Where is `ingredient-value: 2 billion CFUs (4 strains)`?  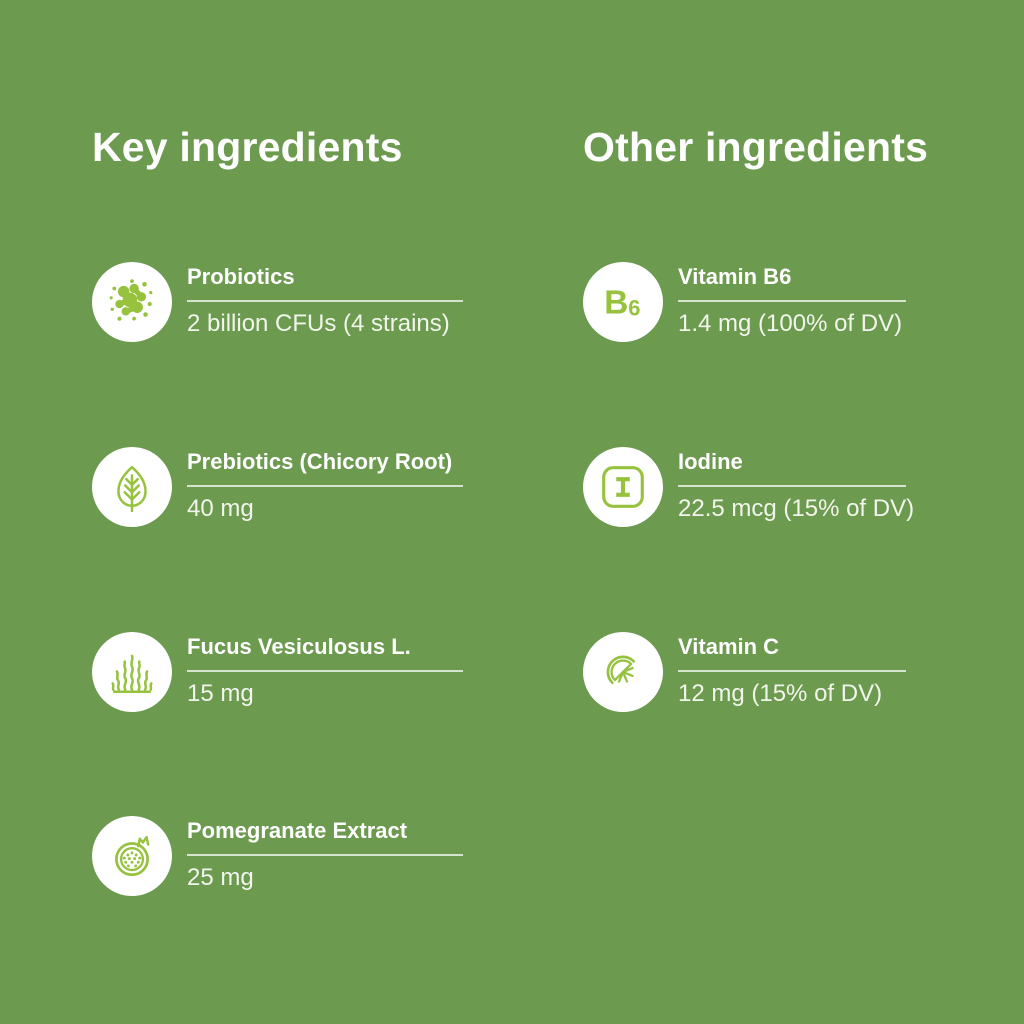 ingredient-value: 2 billion CFUs (4 strains) is located at coordinates (318, 323).